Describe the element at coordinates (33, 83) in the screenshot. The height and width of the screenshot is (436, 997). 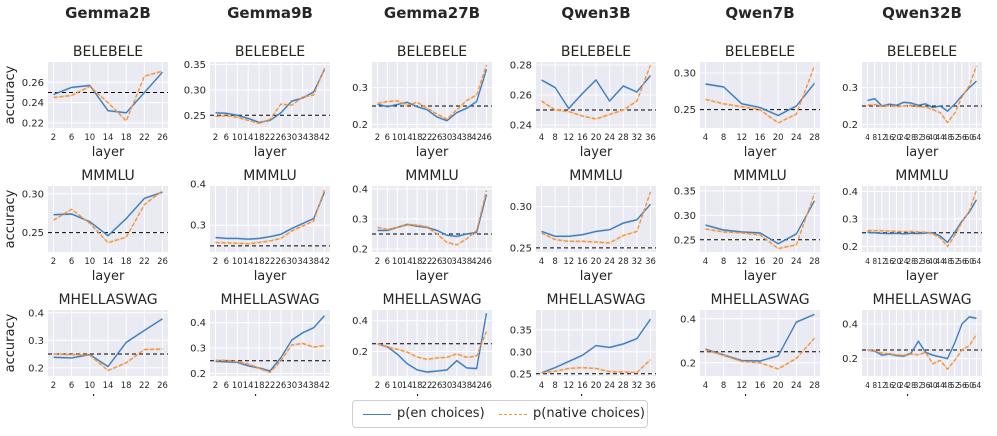
I see `y-tick-label: 0.26` at that location.